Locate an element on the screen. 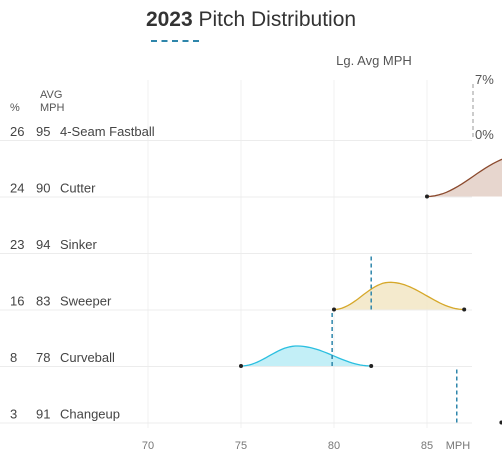  pitch-avg: 78 is located at coordinates (43, 357).